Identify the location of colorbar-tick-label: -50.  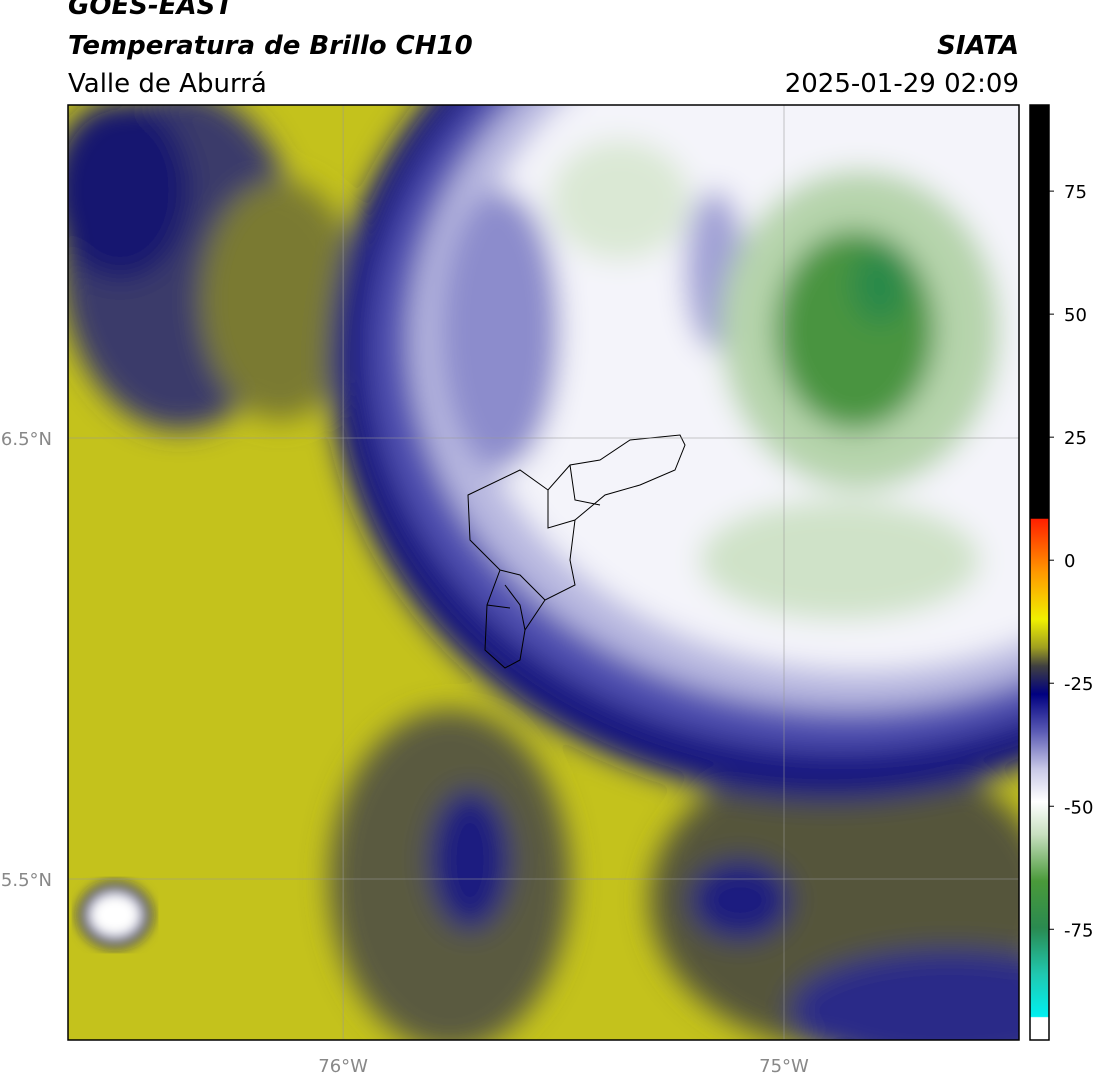
(1078, 807).